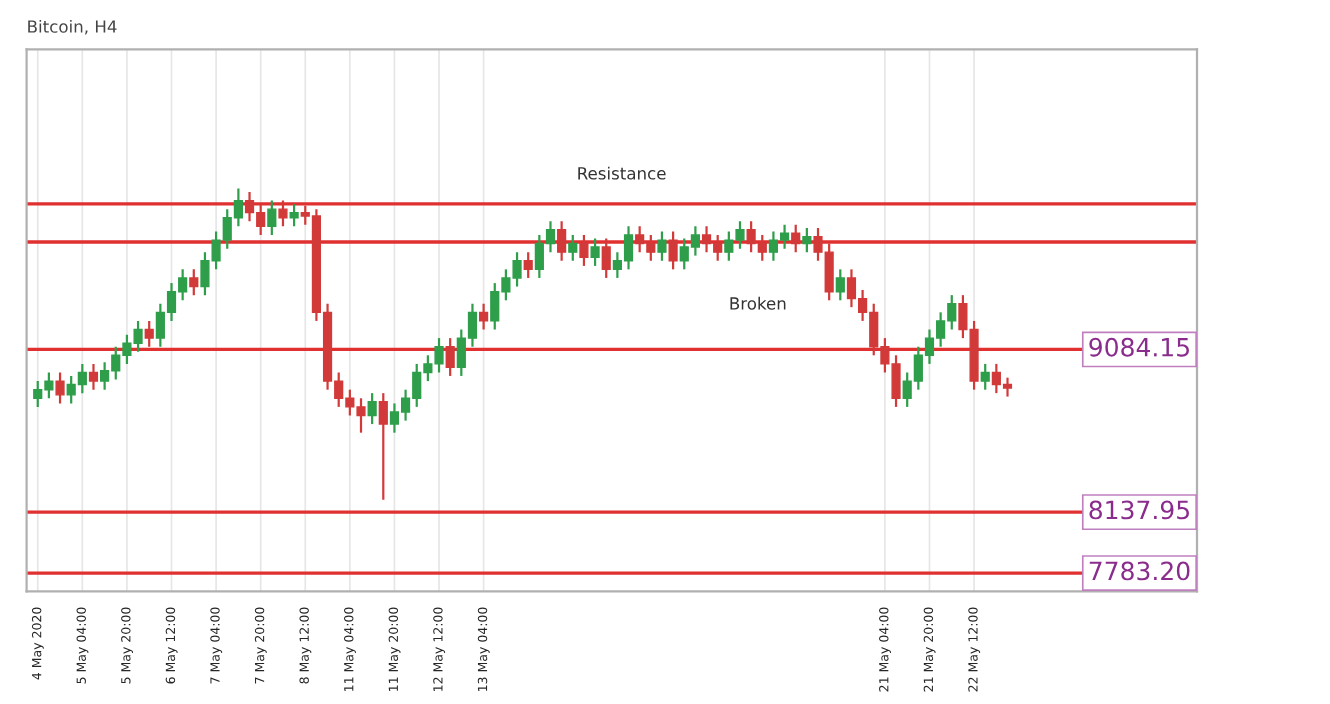 The height and width of the screenshot is (704, 1330). What do you see at coordinates (1139, 347) in the screenshot?
I see `ref-line-label: 9084.15` at bounding box center [1139, 347].